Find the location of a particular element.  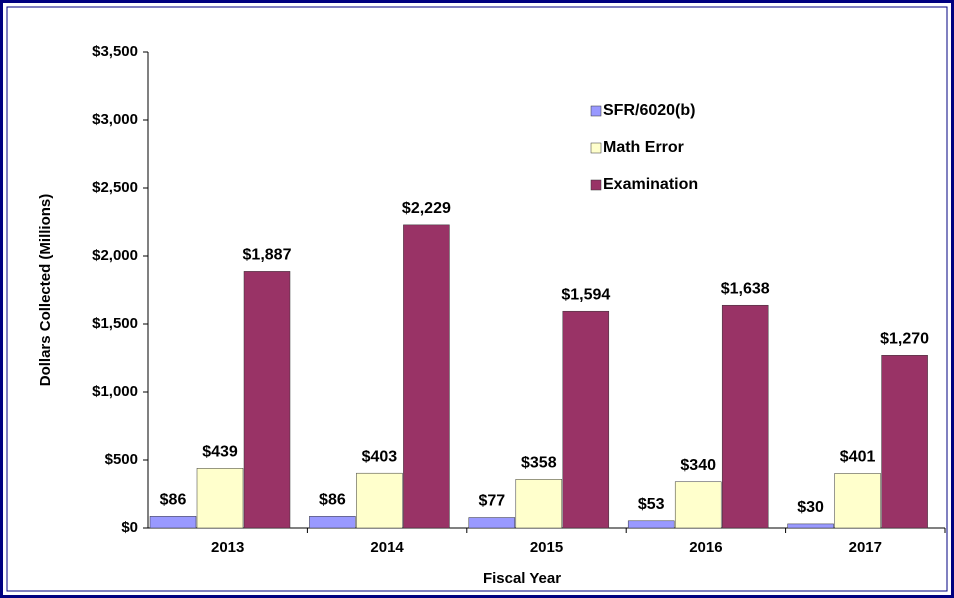

value-label: $53 is located at coordinates (651, 504).